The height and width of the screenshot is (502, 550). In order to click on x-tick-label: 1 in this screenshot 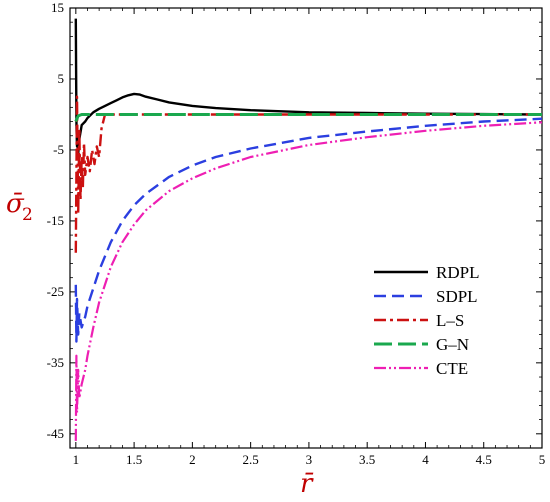, I will do `click(76, 459)`.